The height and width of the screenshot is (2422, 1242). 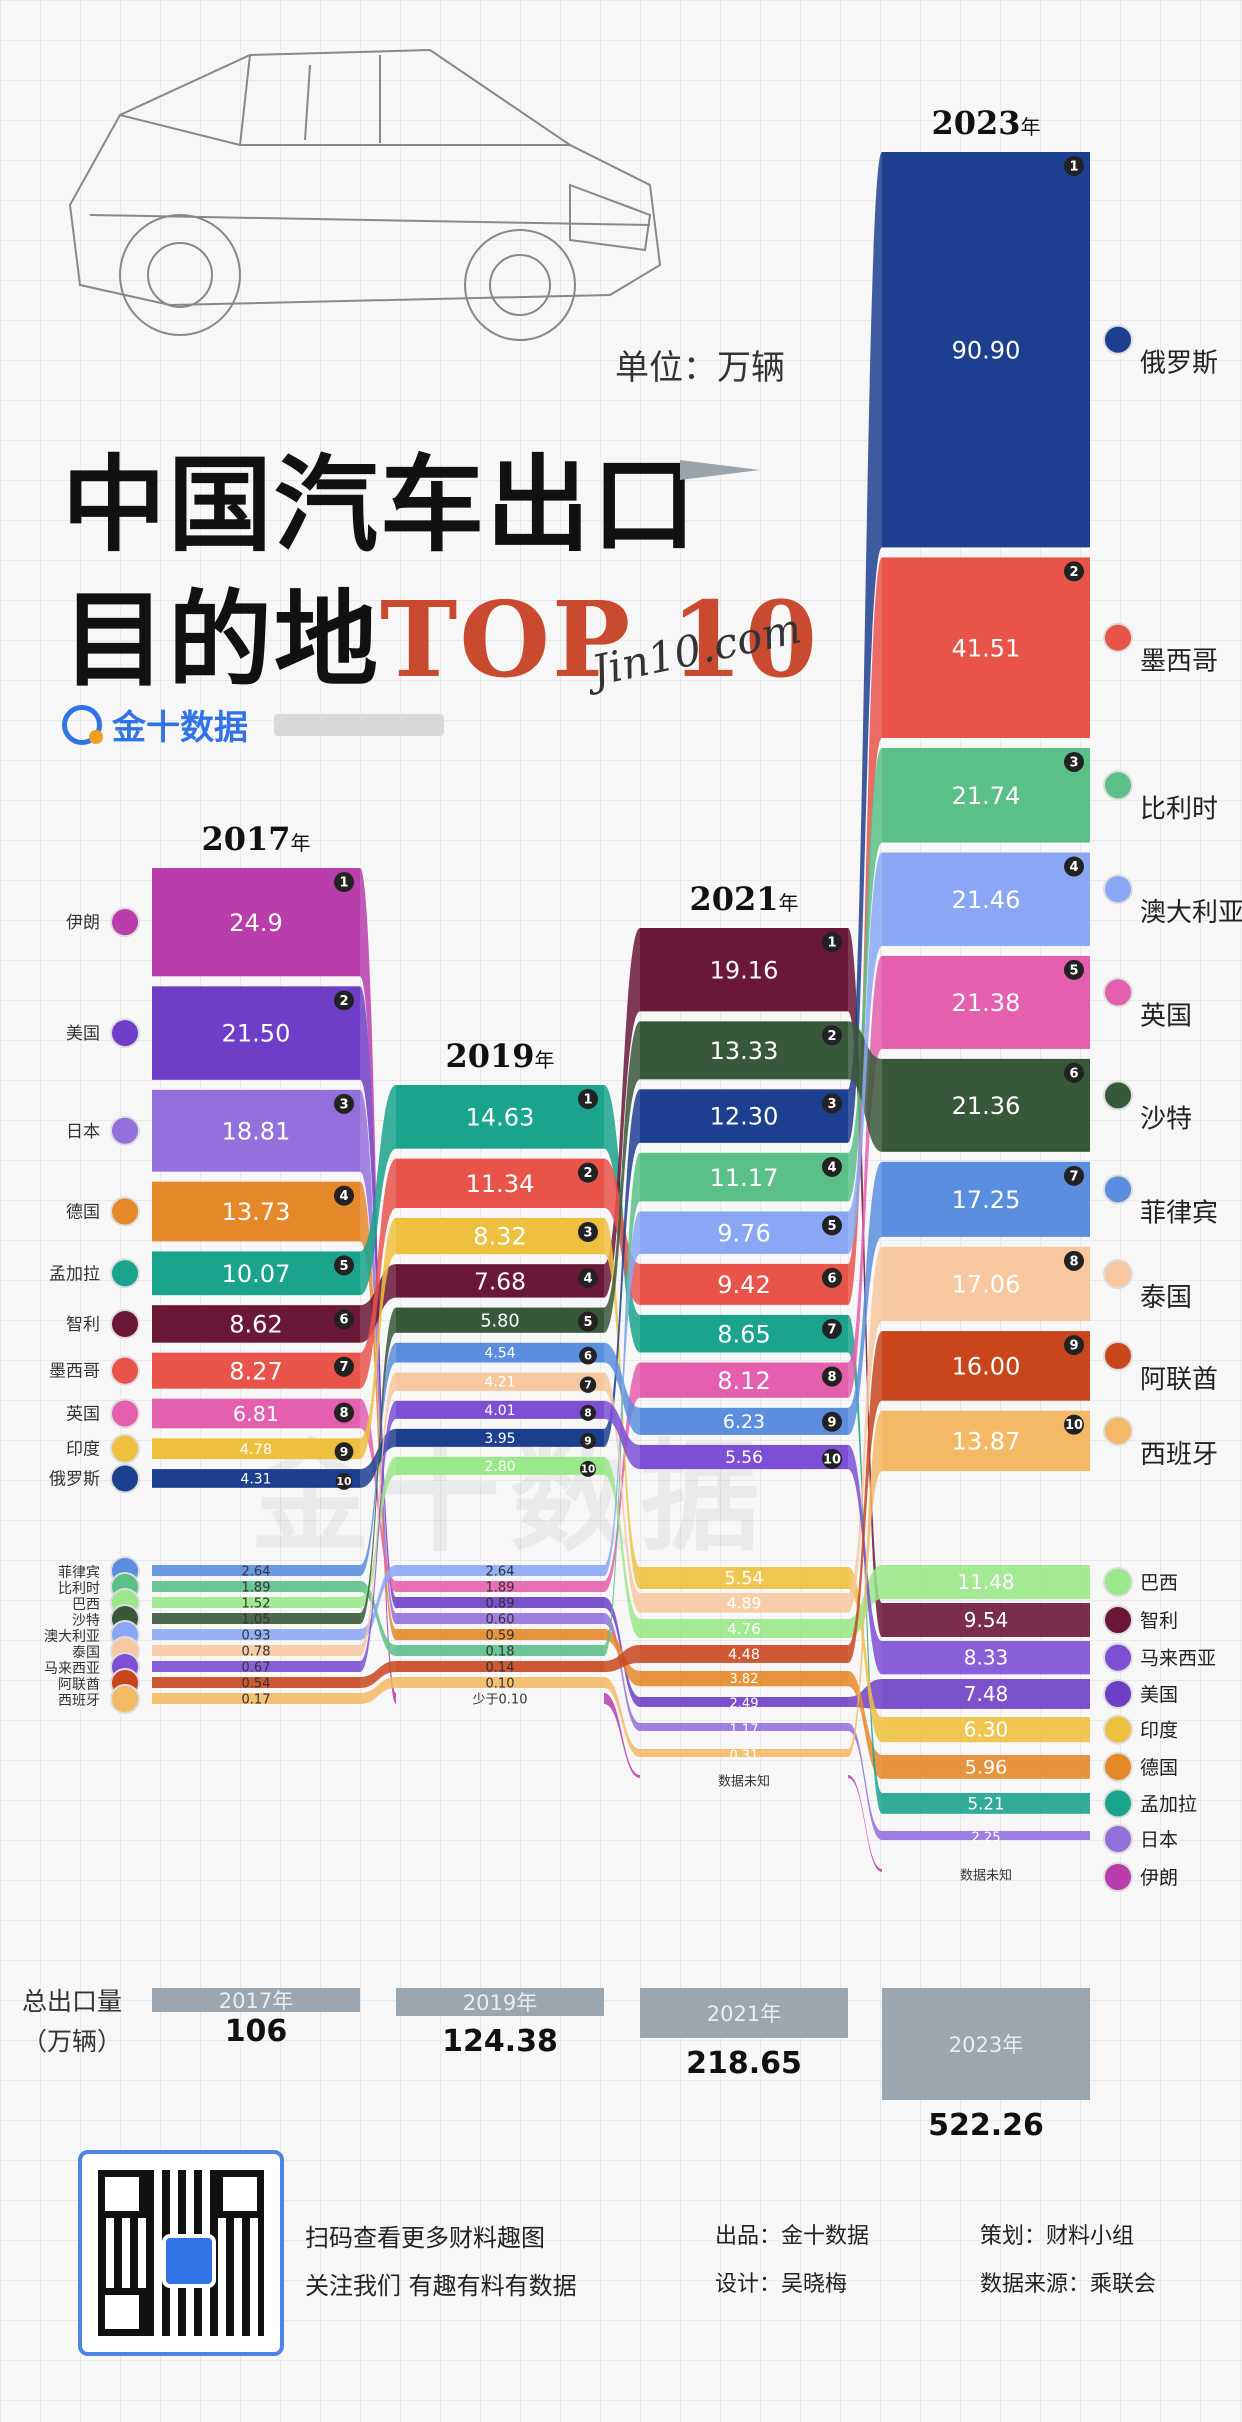 I want to click on flow-马来西亚-2017, so click(x=378, y=1536).